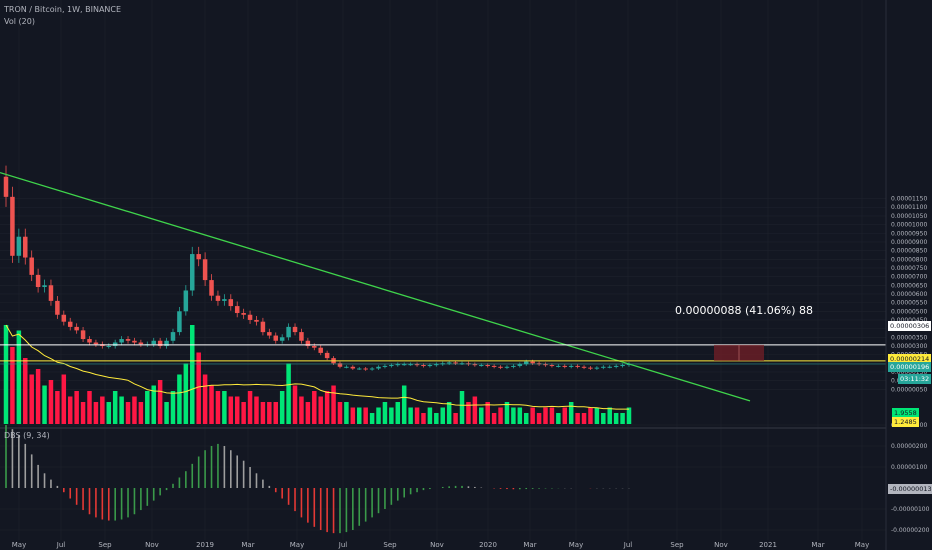  What do you see at coordinates (909, 207) in the screenshot?
I see `y-tick-label: 0.00001100` at bounding box center [909, 207].